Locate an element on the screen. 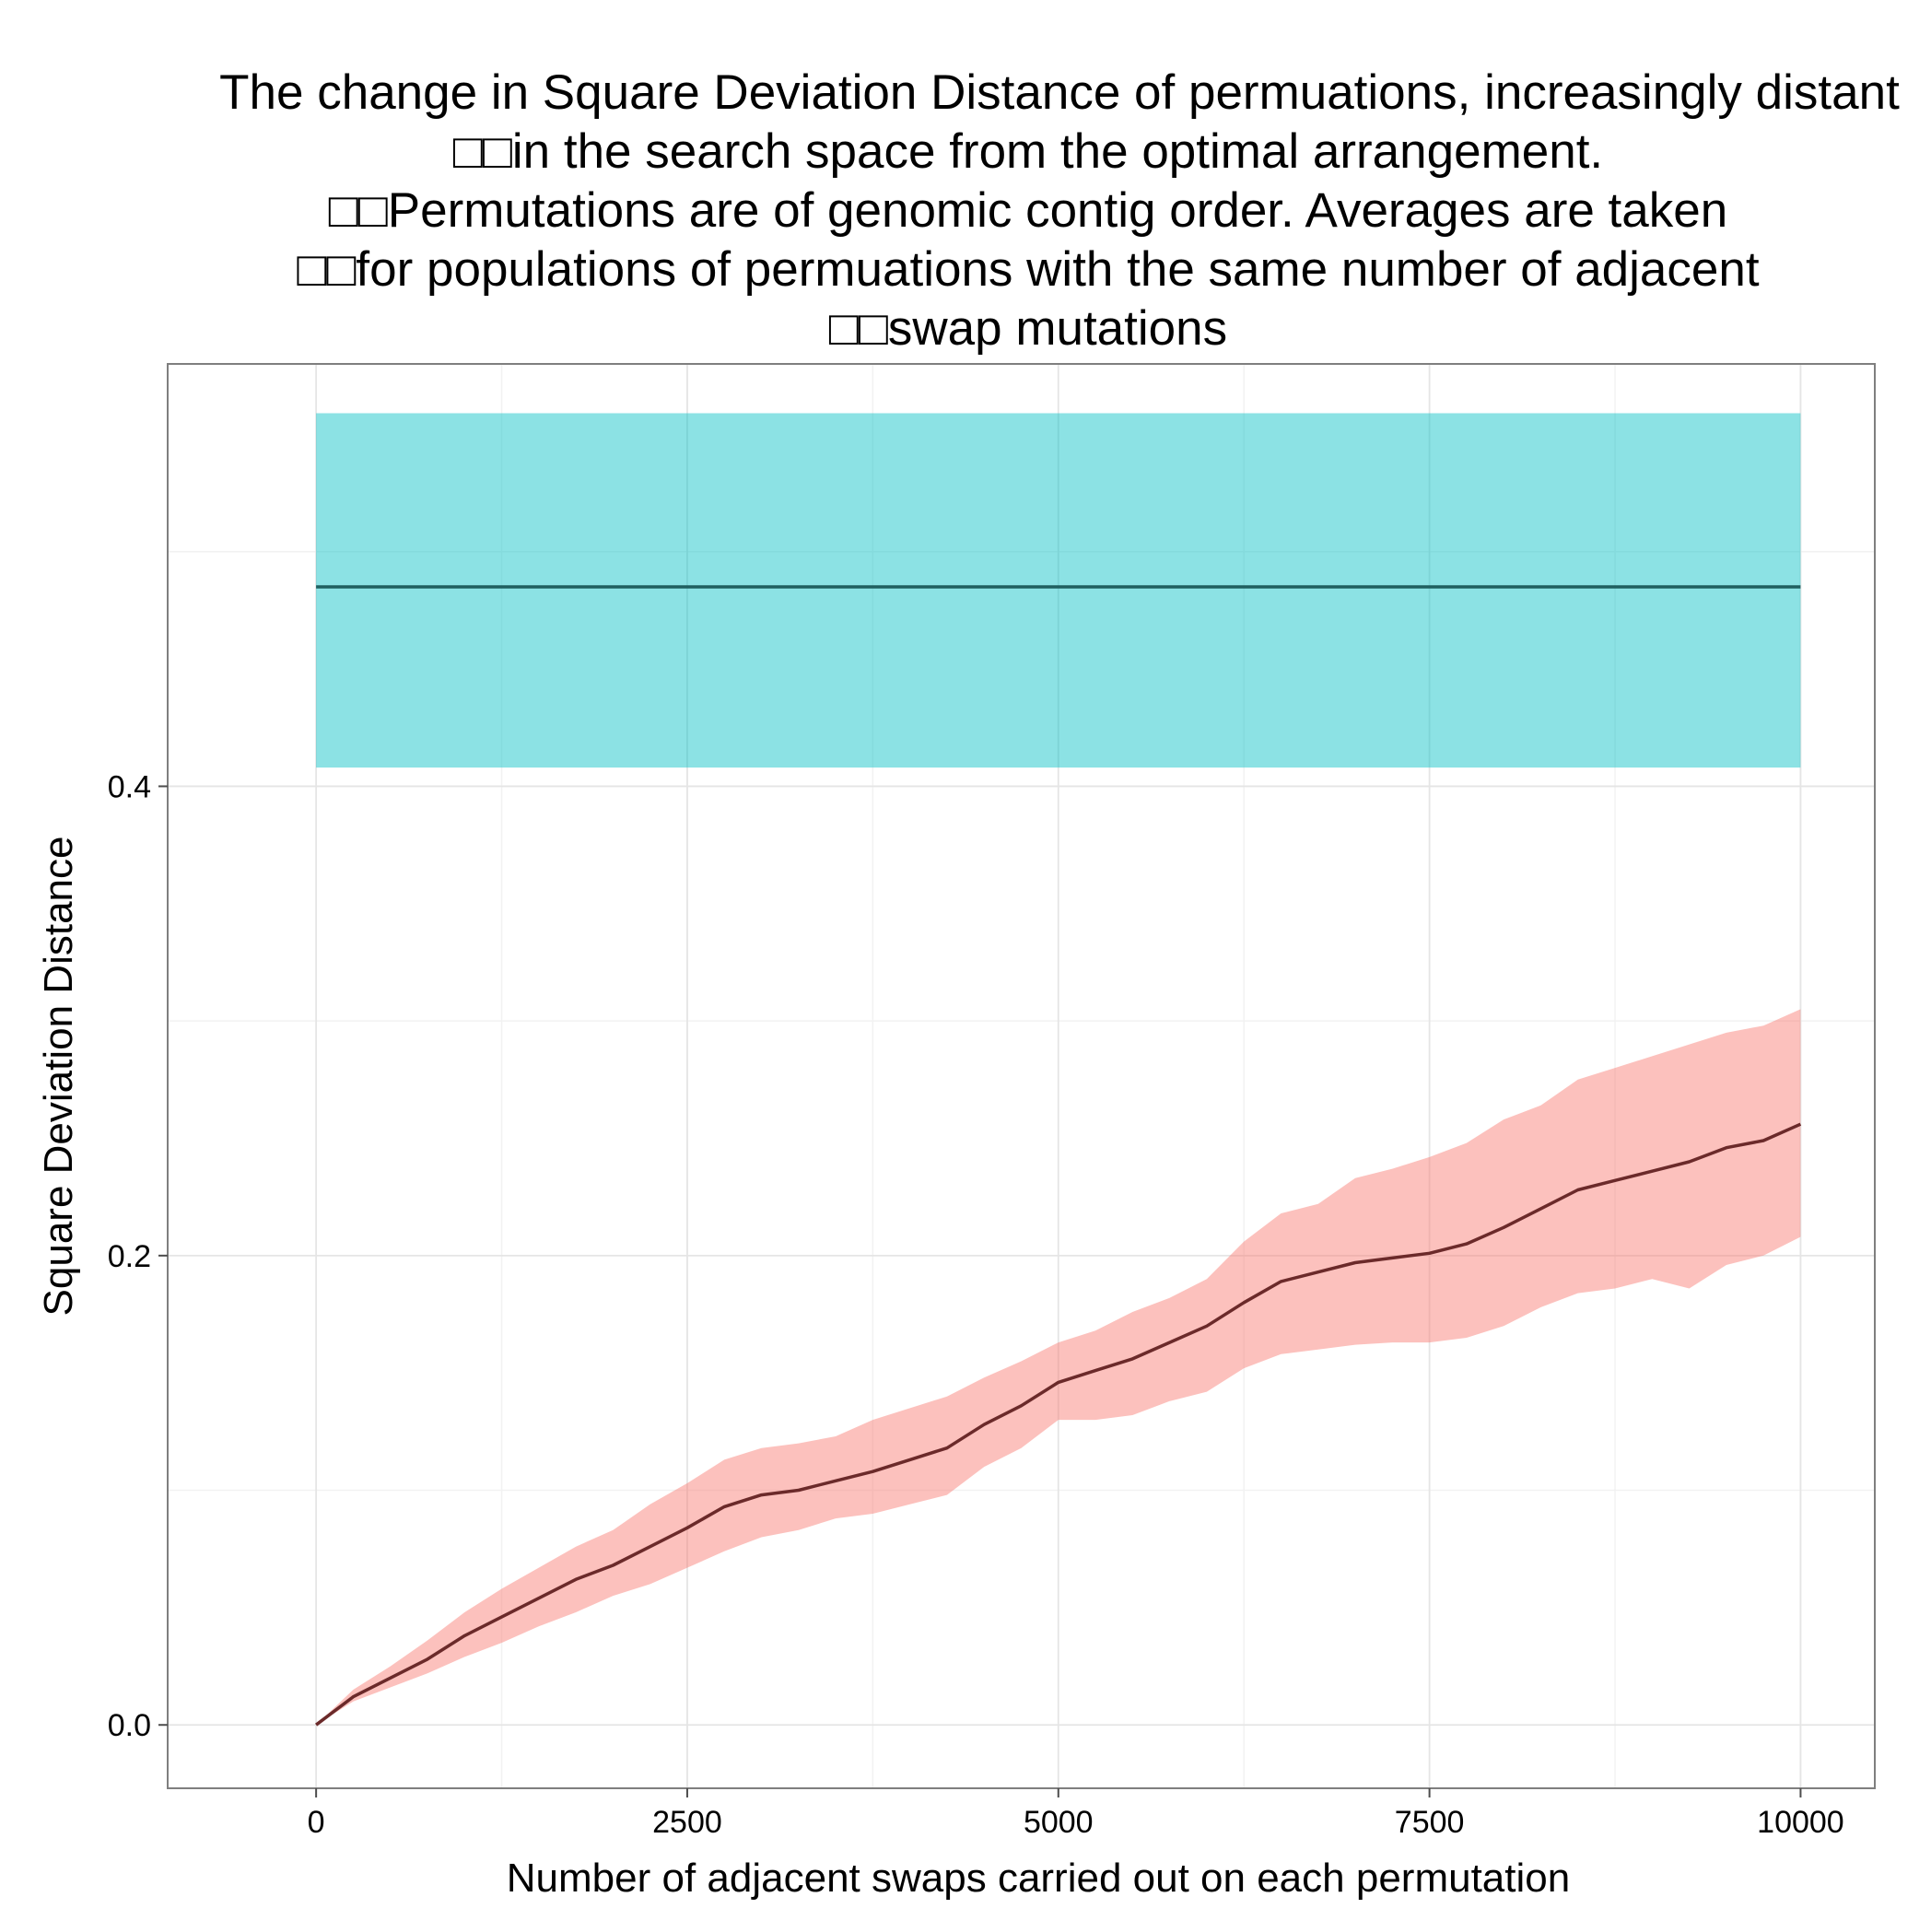 Image resolution: width=1931 pixels, height=1932 pixels. x-tick-label: 0 is located at coordinates (316, 1822).